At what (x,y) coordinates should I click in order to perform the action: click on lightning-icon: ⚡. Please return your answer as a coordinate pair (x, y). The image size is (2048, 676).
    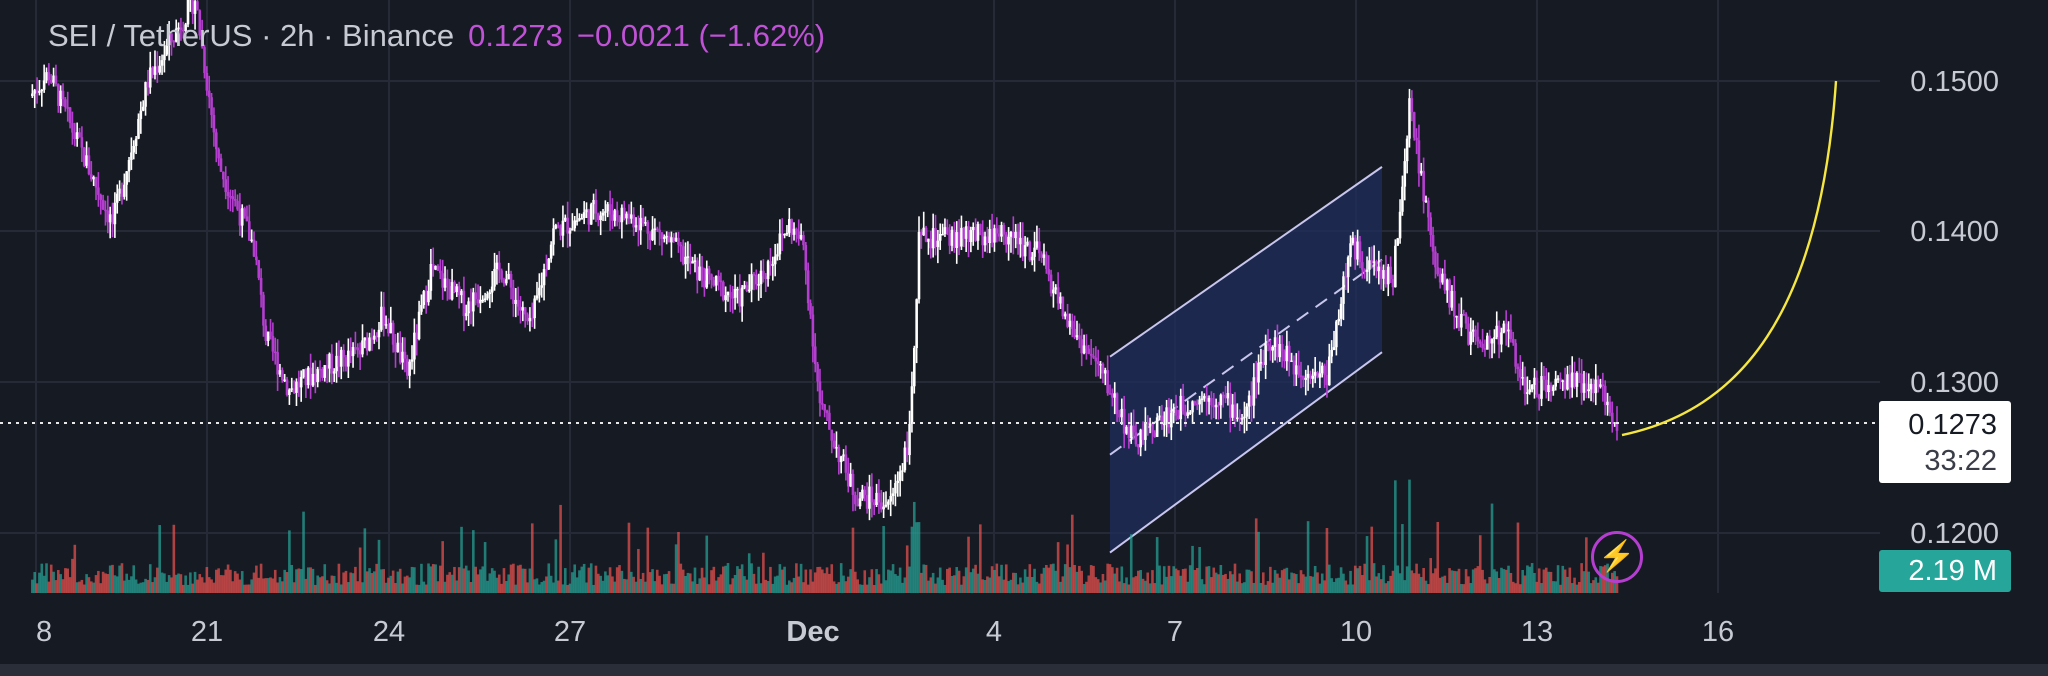
    Looking at the image, I should click on (1617, 557).